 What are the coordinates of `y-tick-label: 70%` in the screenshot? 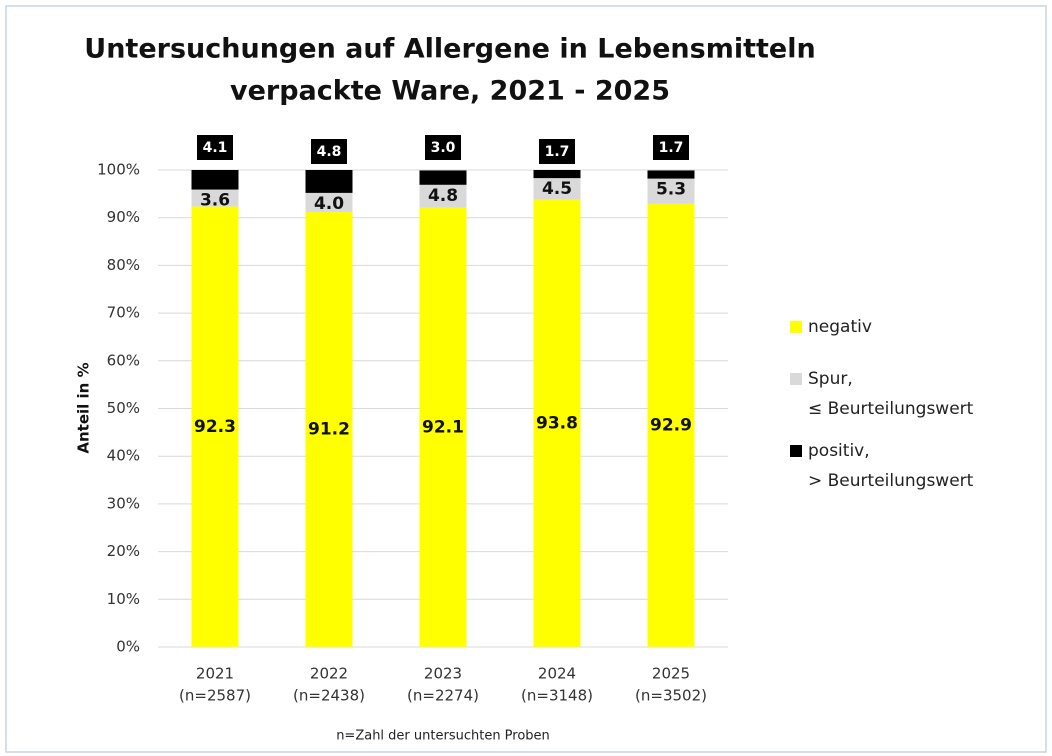 It's located at (123, 313).